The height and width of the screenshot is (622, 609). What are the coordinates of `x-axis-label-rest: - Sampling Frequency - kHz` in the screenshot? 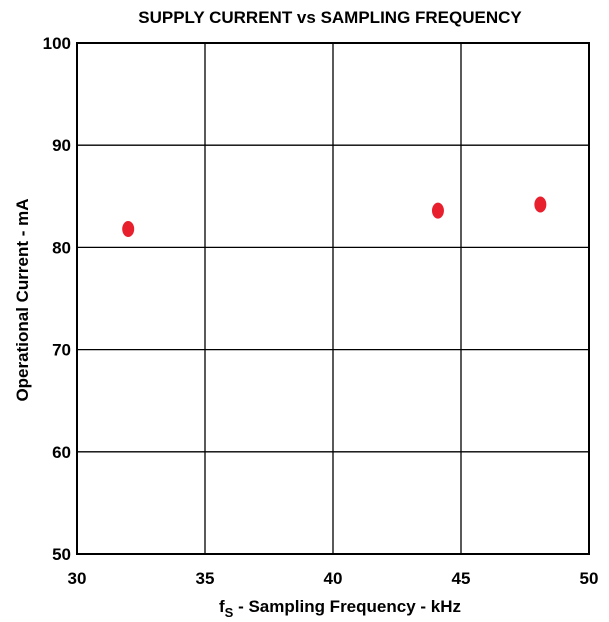 It's located at (347, 606).